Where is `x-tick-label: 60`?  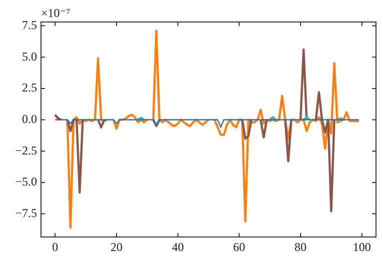
x-tick-label: 60 is located at coordinates (239, 247).